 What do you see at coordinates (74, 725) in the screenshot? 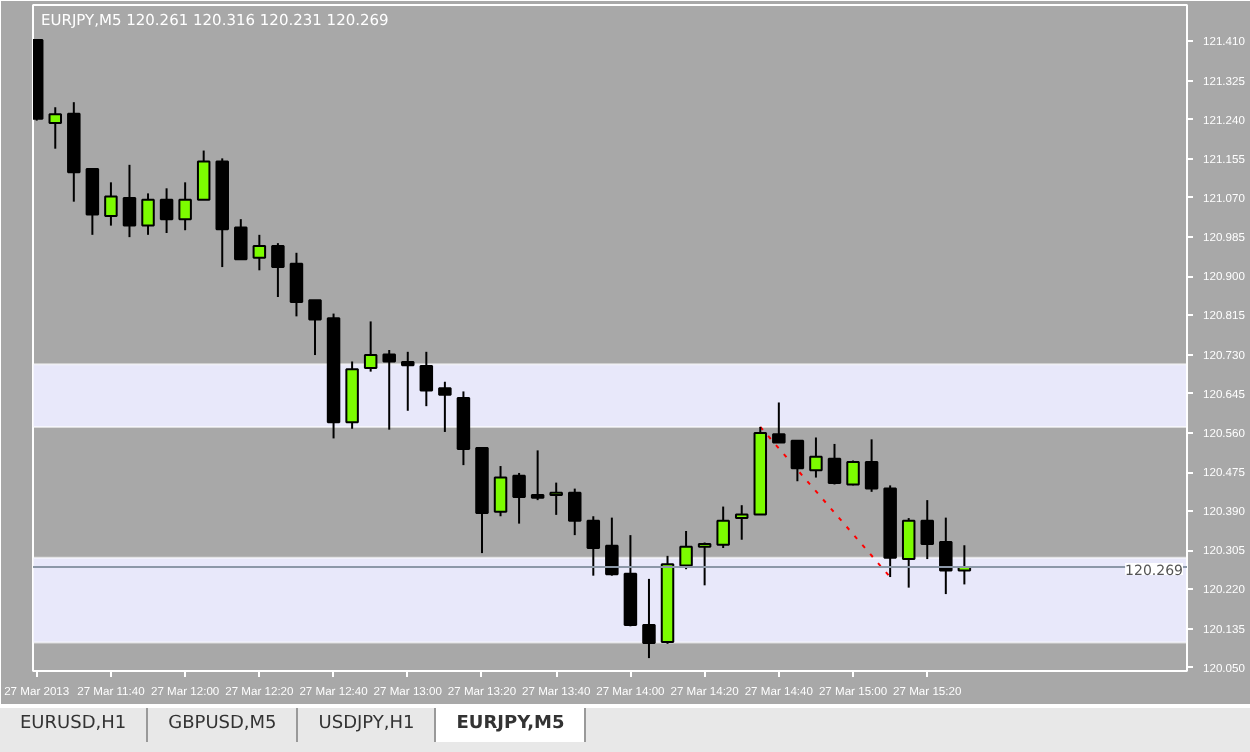
I see `text: EURUSD,H1` at bounding box center [74, 725].